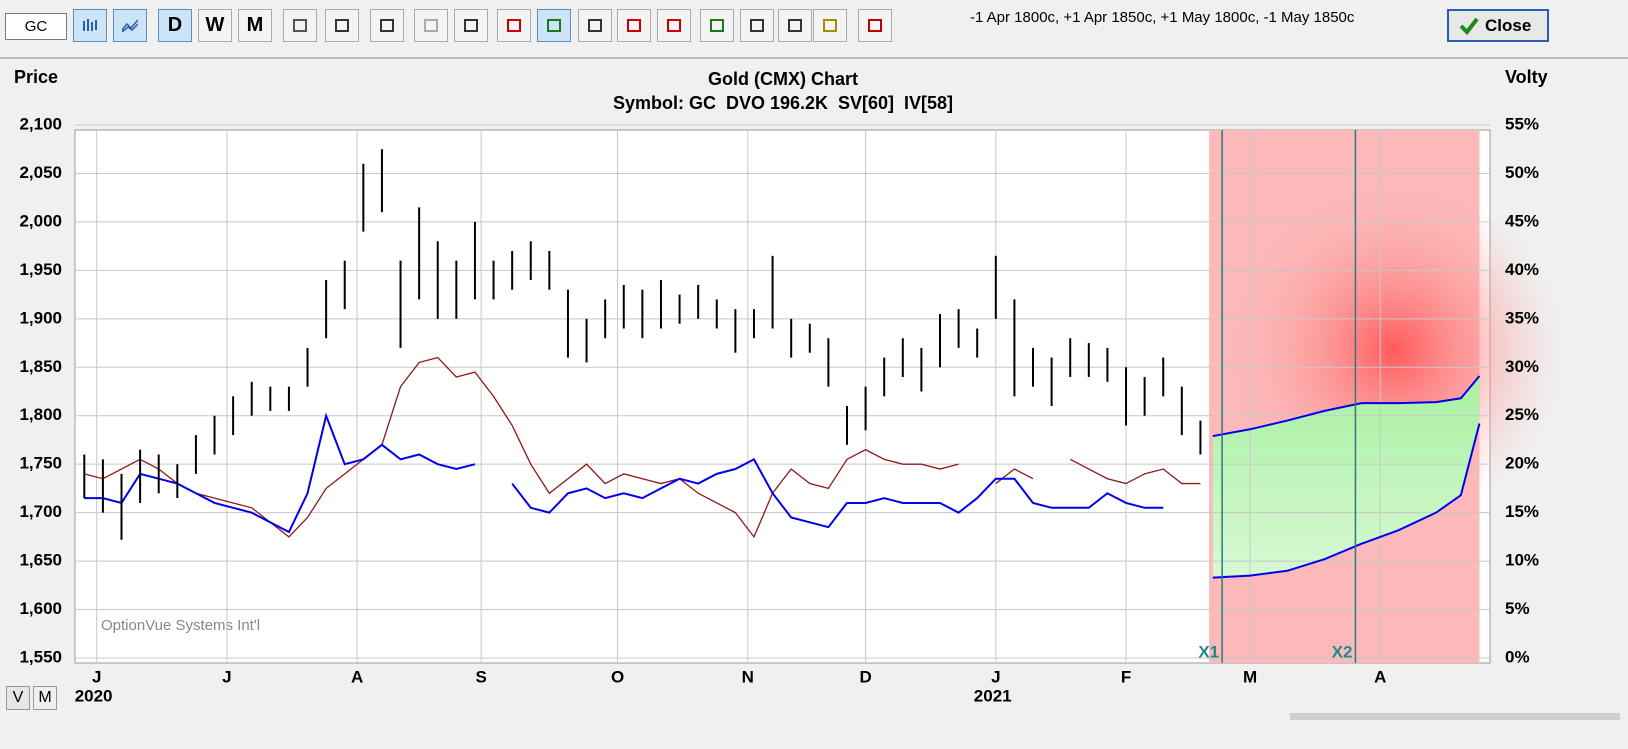 The width and height of the screenshot is (1628, 749). What do you see at coordinates (1522, 560) in the screenshot?
I see `y2-tick-label: 10%` at bounding box center [1522, 560].